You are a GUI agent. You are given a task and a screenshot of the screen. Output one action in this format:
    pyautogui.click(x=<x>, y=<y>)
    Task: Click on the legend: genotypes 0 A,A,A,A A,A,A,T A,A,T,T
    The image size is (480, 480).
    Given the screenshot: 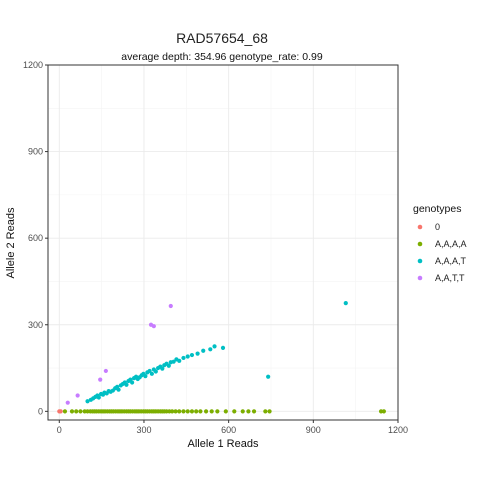 What is the action you would take?
    pyautogui.click(x=440, y=243)
    